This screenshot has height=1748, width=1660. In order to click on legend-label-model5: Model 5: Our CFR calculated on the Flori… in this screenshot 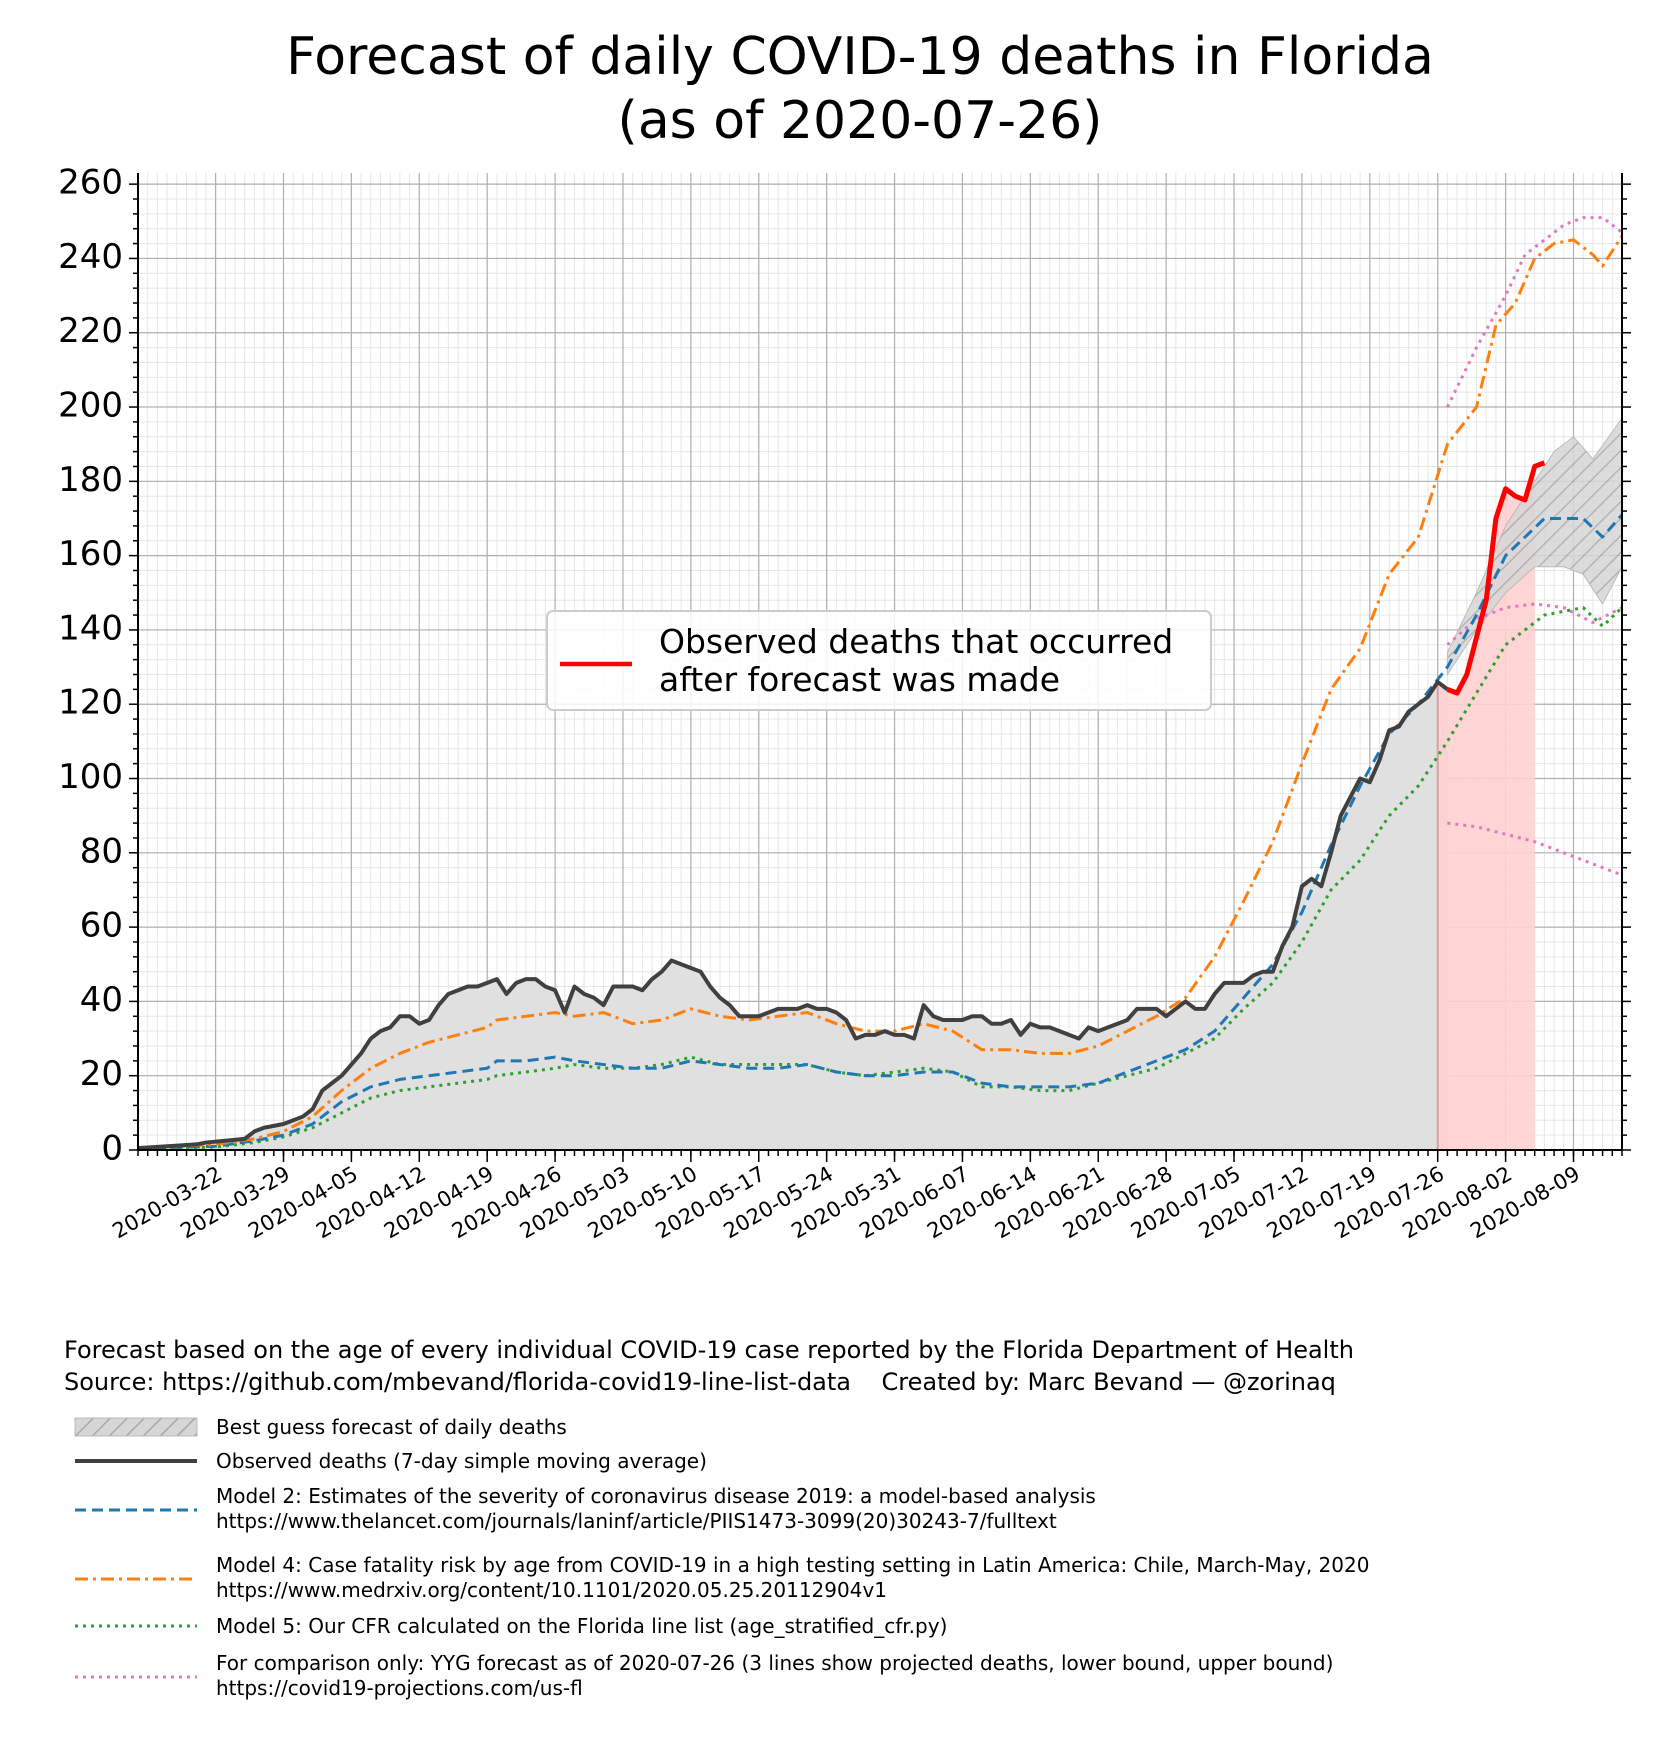, I will do `click(581, 1626)`.